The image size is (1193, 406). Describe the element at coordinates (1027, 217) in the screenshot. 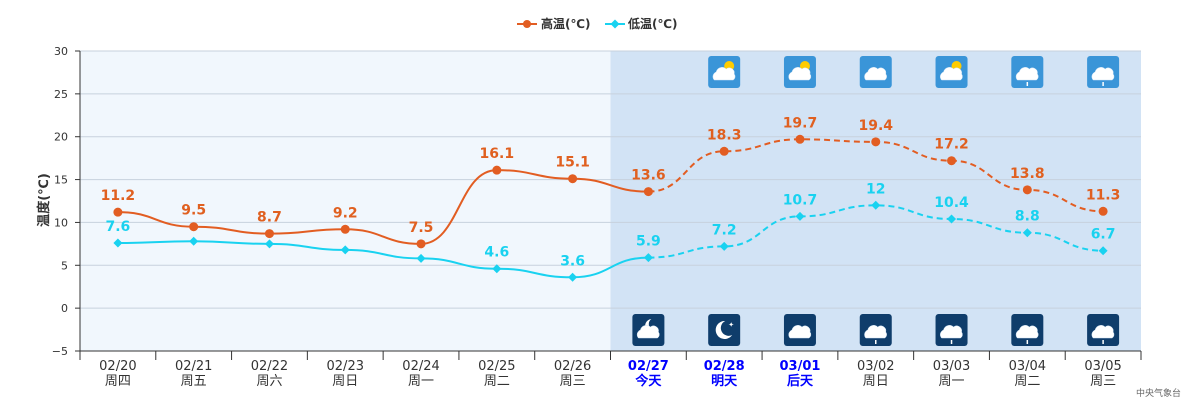

I see `data-label-low: 8.8` at that location.